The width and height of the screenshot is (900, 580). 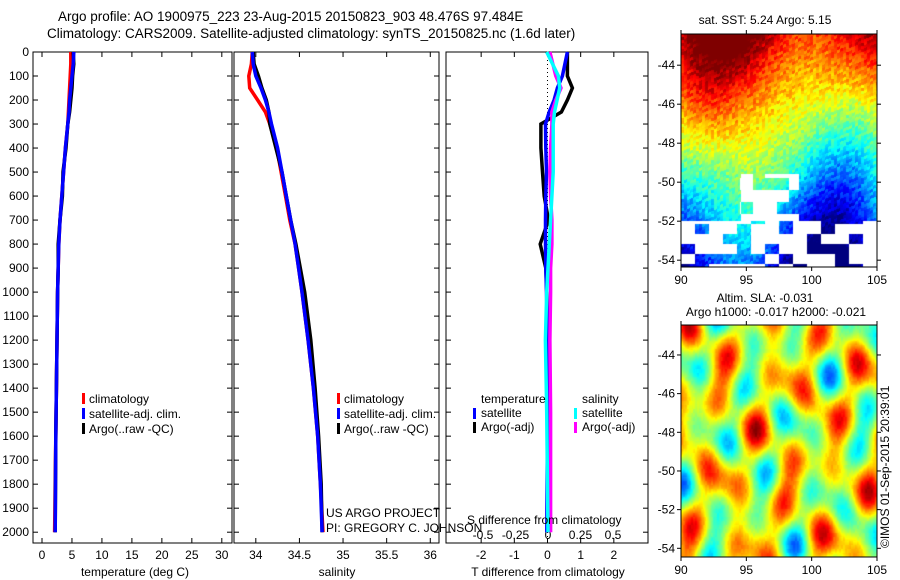 I want to click on depth-tick-label: 600, so click(x=19, y=196).